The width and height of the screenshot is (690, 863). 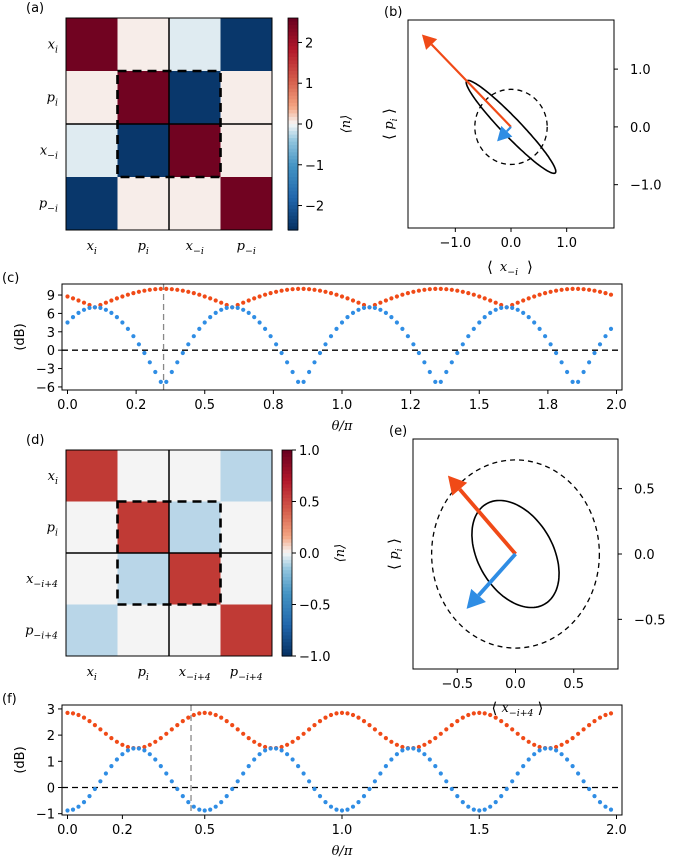 I want to click on x-axis-label-text: x−i, so click(x=509, y=269).